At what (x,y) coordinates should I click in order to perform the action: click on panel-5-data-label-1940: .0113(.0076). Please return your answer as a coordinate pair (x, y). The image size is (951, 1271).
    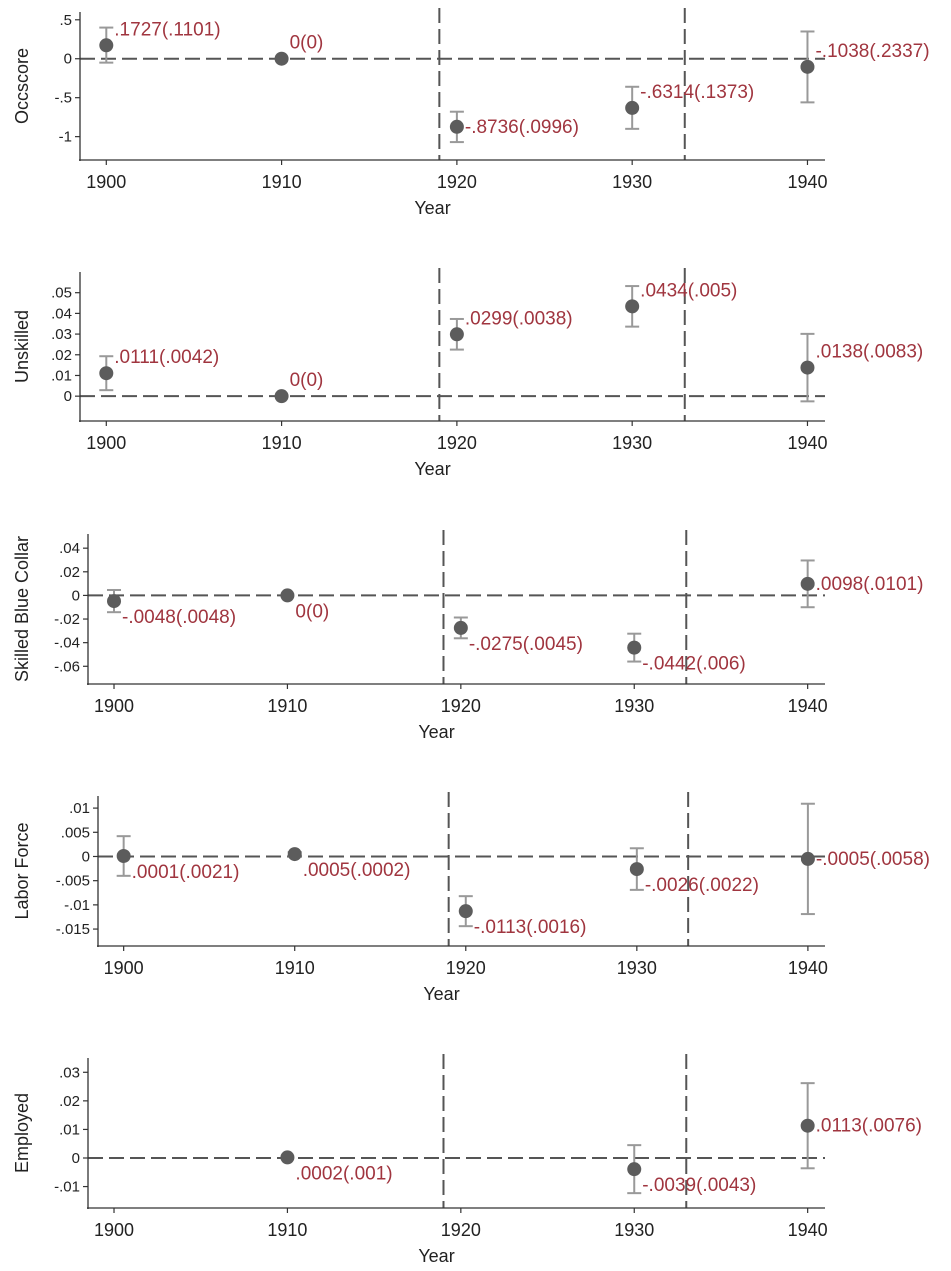
    Looking at the image, I should click on (869, 1126).